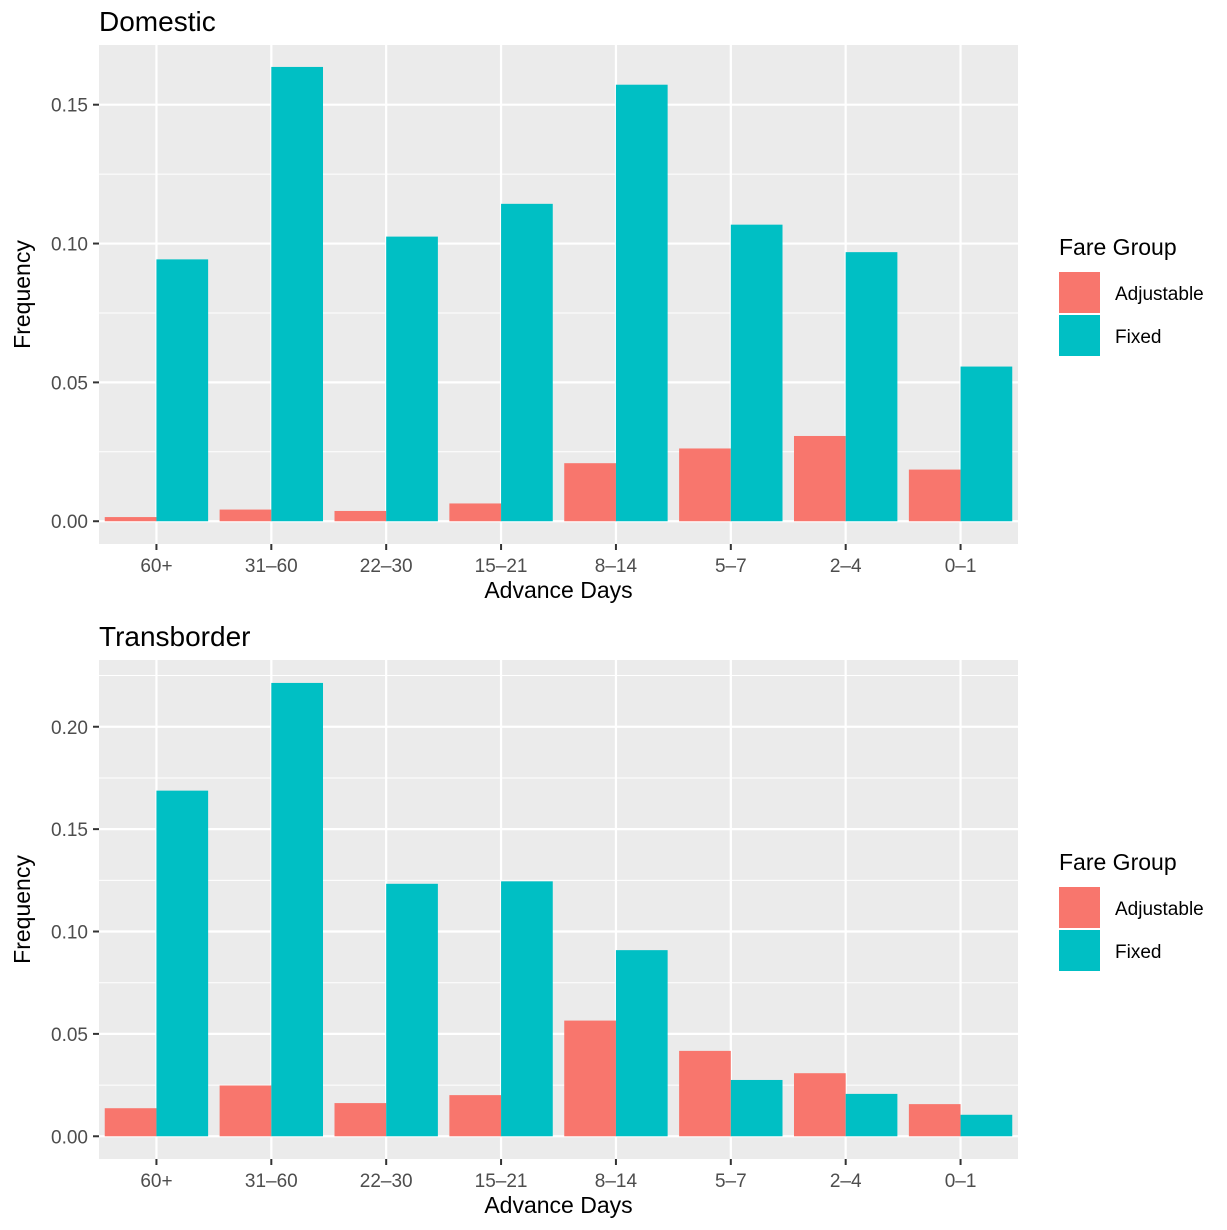 Image resolution: width=1227 pixels, height=1230 pixels. Describe the element at coordinates (157, 21) in the screenshot. I see `chart-title: Domestic` at that location.